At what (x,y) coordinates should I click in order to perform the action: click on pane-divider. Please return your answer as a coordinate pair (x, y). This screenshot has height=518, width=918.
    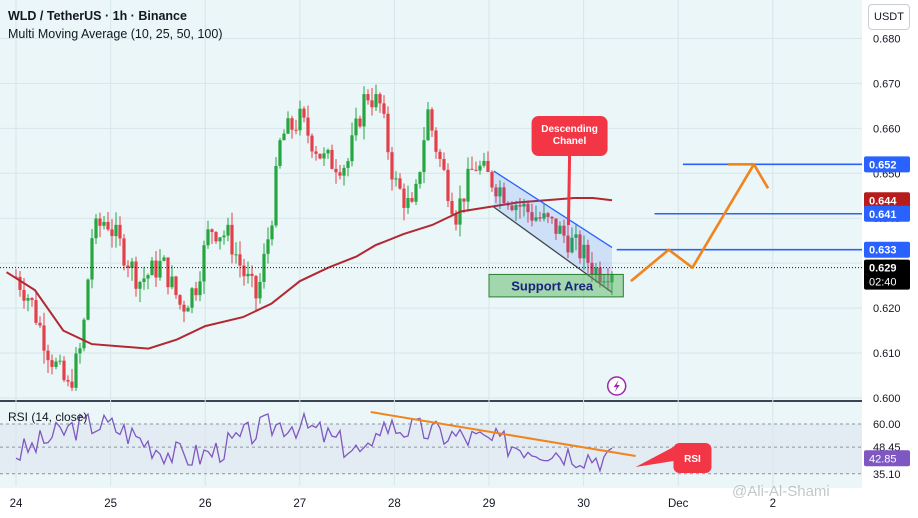
    Looking at the image, I should click on (431, 401).